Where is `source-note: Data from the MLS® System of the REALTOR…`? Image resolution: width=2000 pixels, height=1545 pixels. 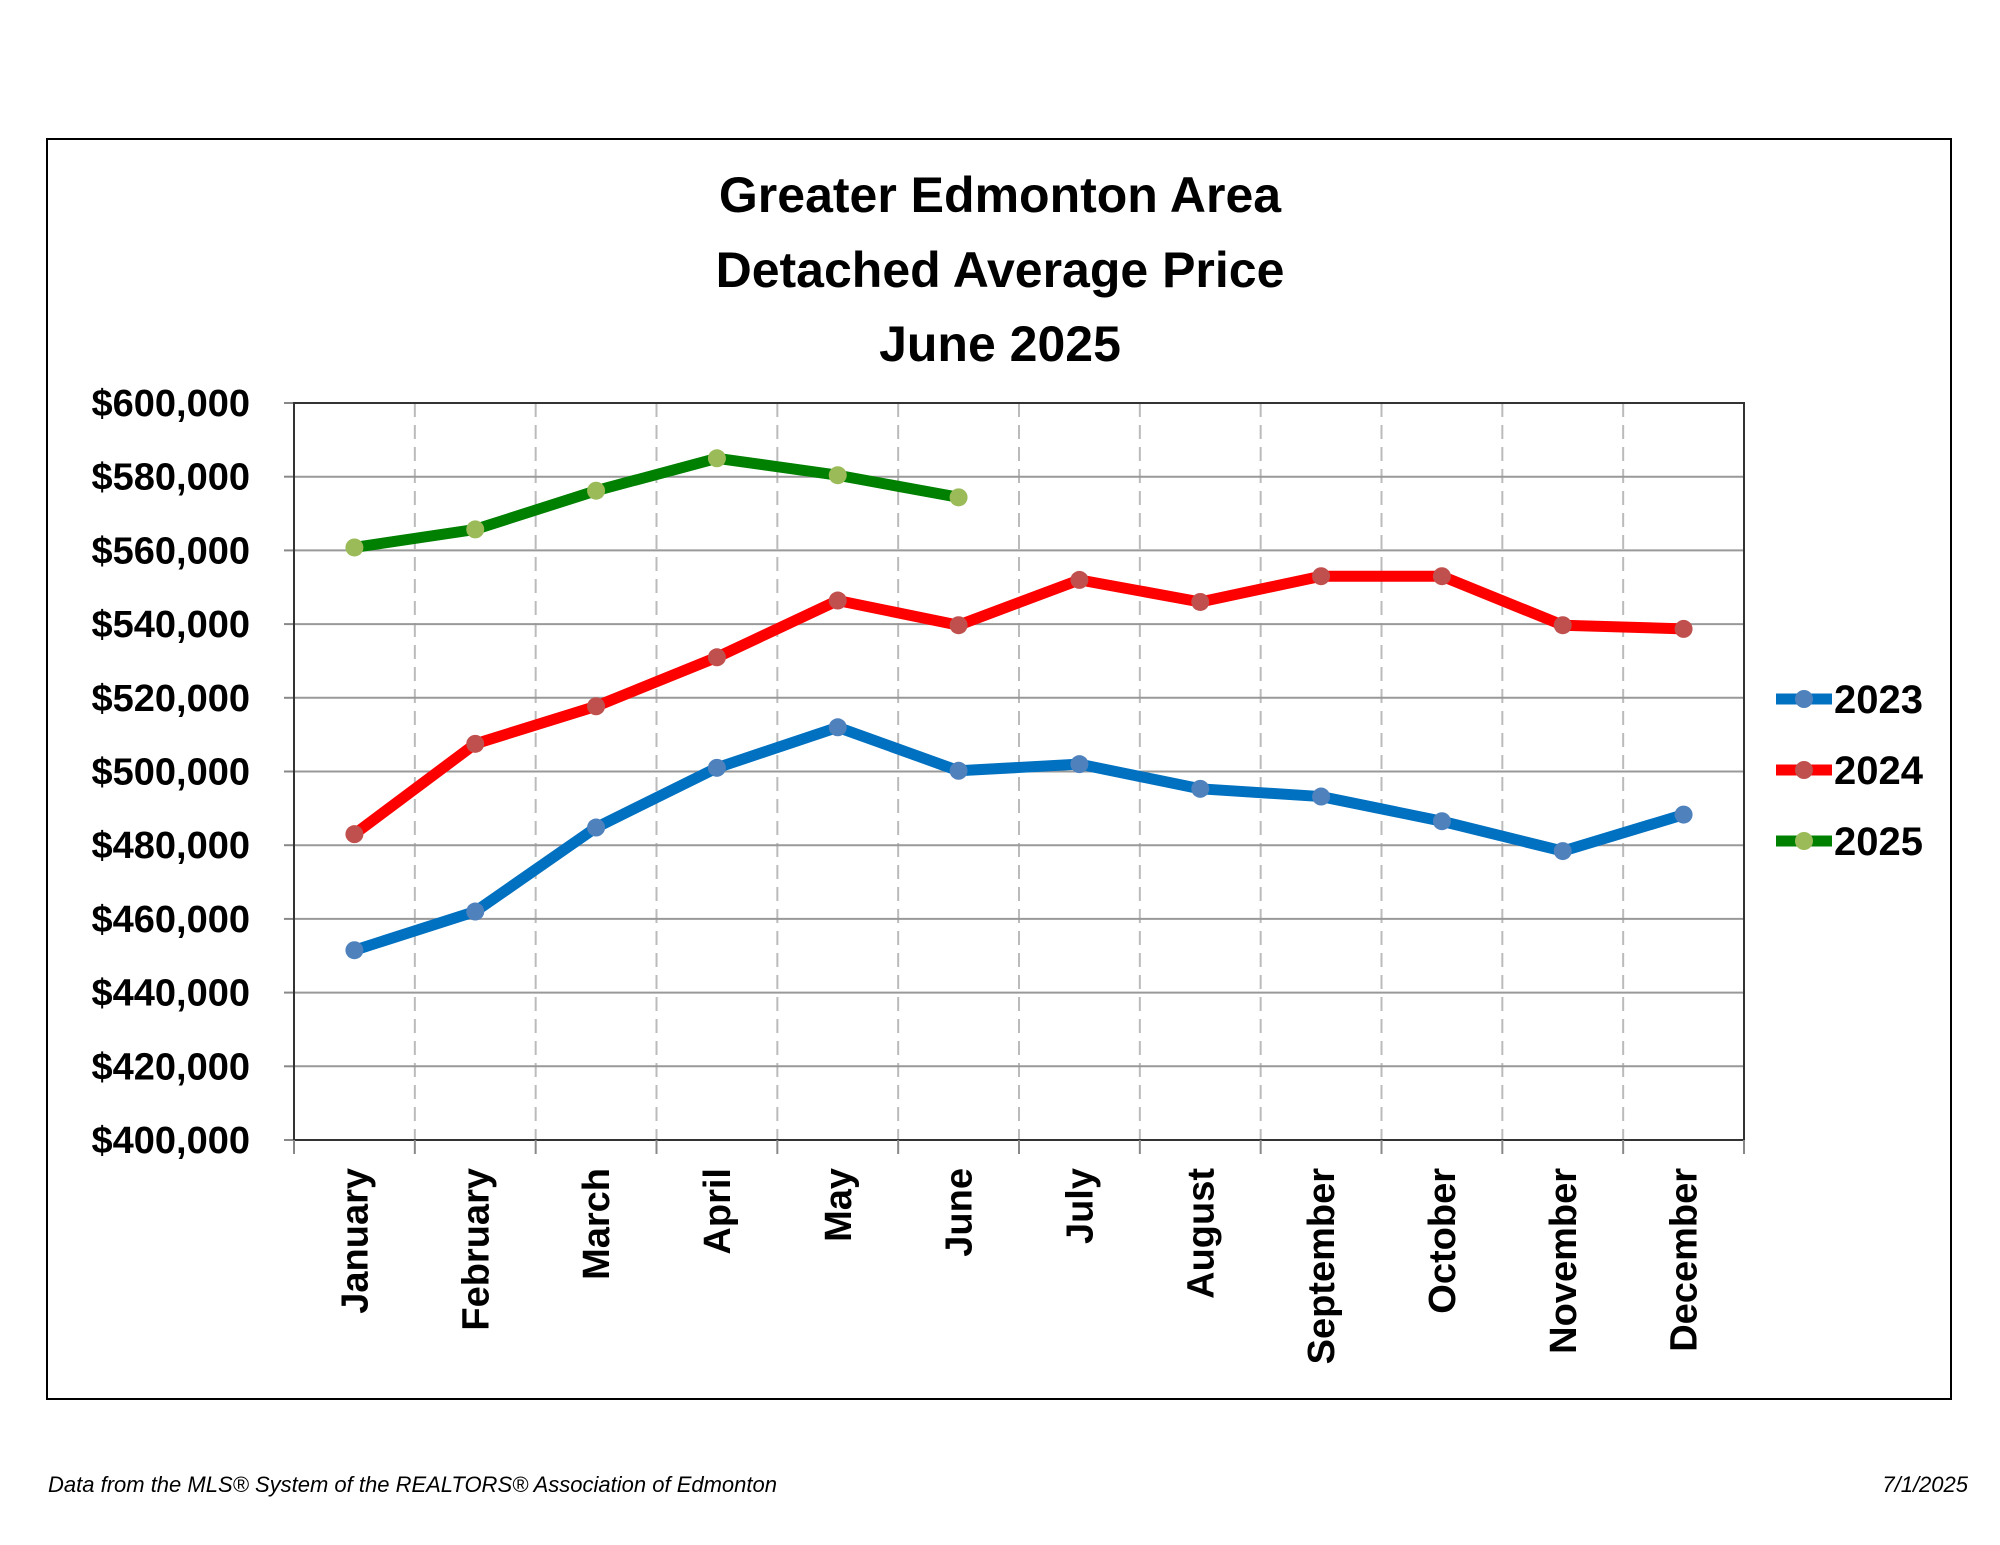
source-note: Data from the MLS® System of the REALTOR… is located at coordinates (412, 1484).